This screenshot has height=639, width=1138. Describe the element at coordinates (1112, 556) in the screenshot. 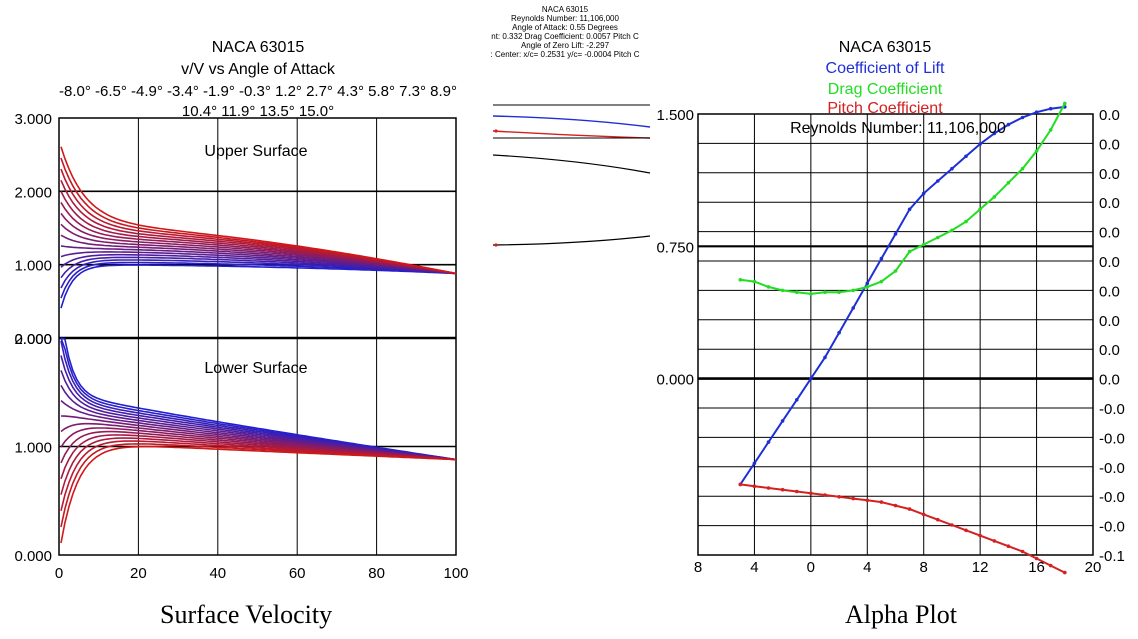

I see `alpha-right-y-tick-label: -0.1` at that location.